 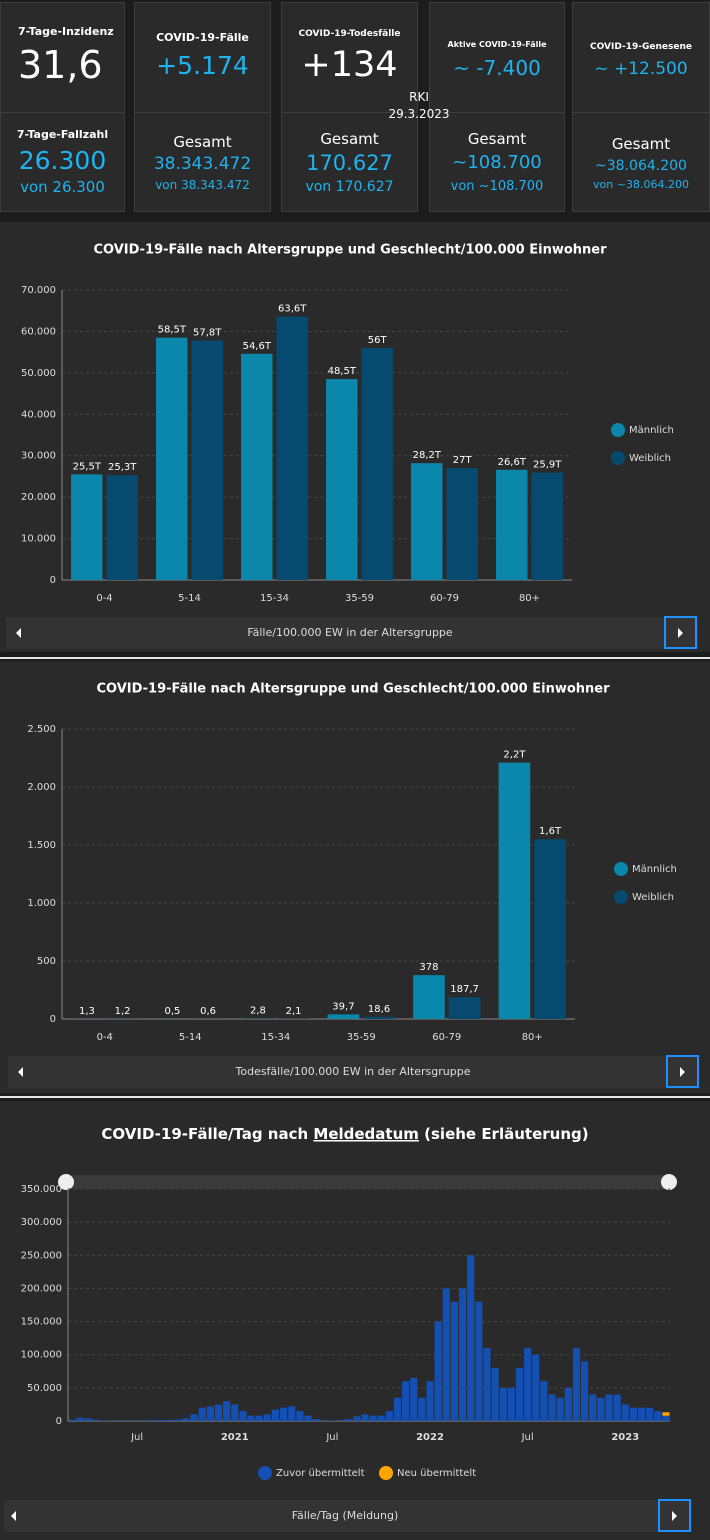 I want to click on tile-subnote: von 38.343.472, so click(x=202, y=185).